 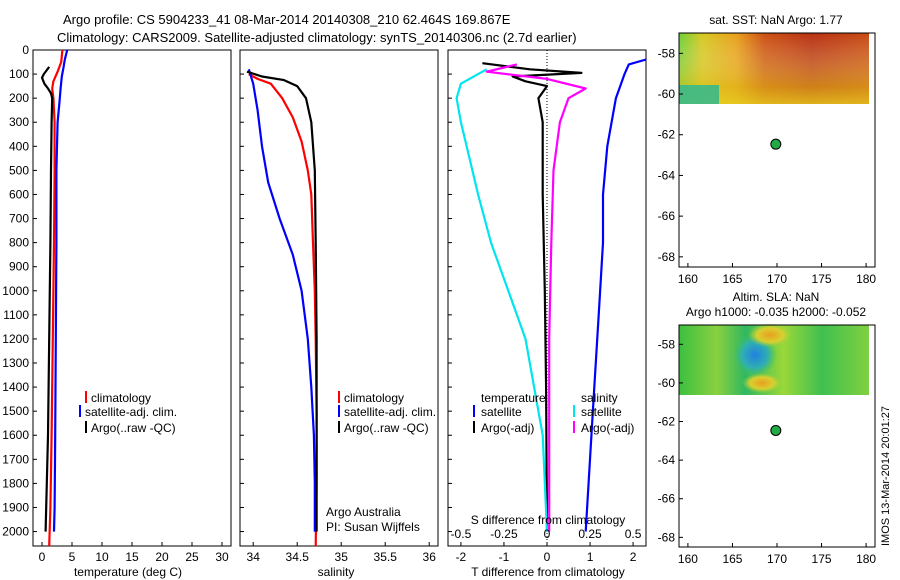 What do you see at coordinates (430, 557) in the screenshot?
I see `x-tick-label: 36` at bounding box center [430, 557].